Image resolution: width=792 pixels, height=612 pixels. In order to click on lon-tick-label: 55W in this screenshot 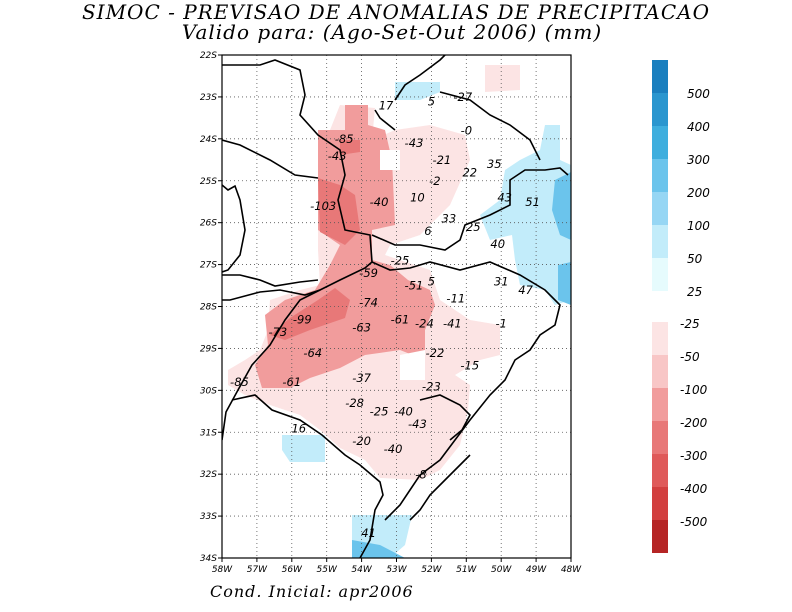, I will do `click(327, 570)`.